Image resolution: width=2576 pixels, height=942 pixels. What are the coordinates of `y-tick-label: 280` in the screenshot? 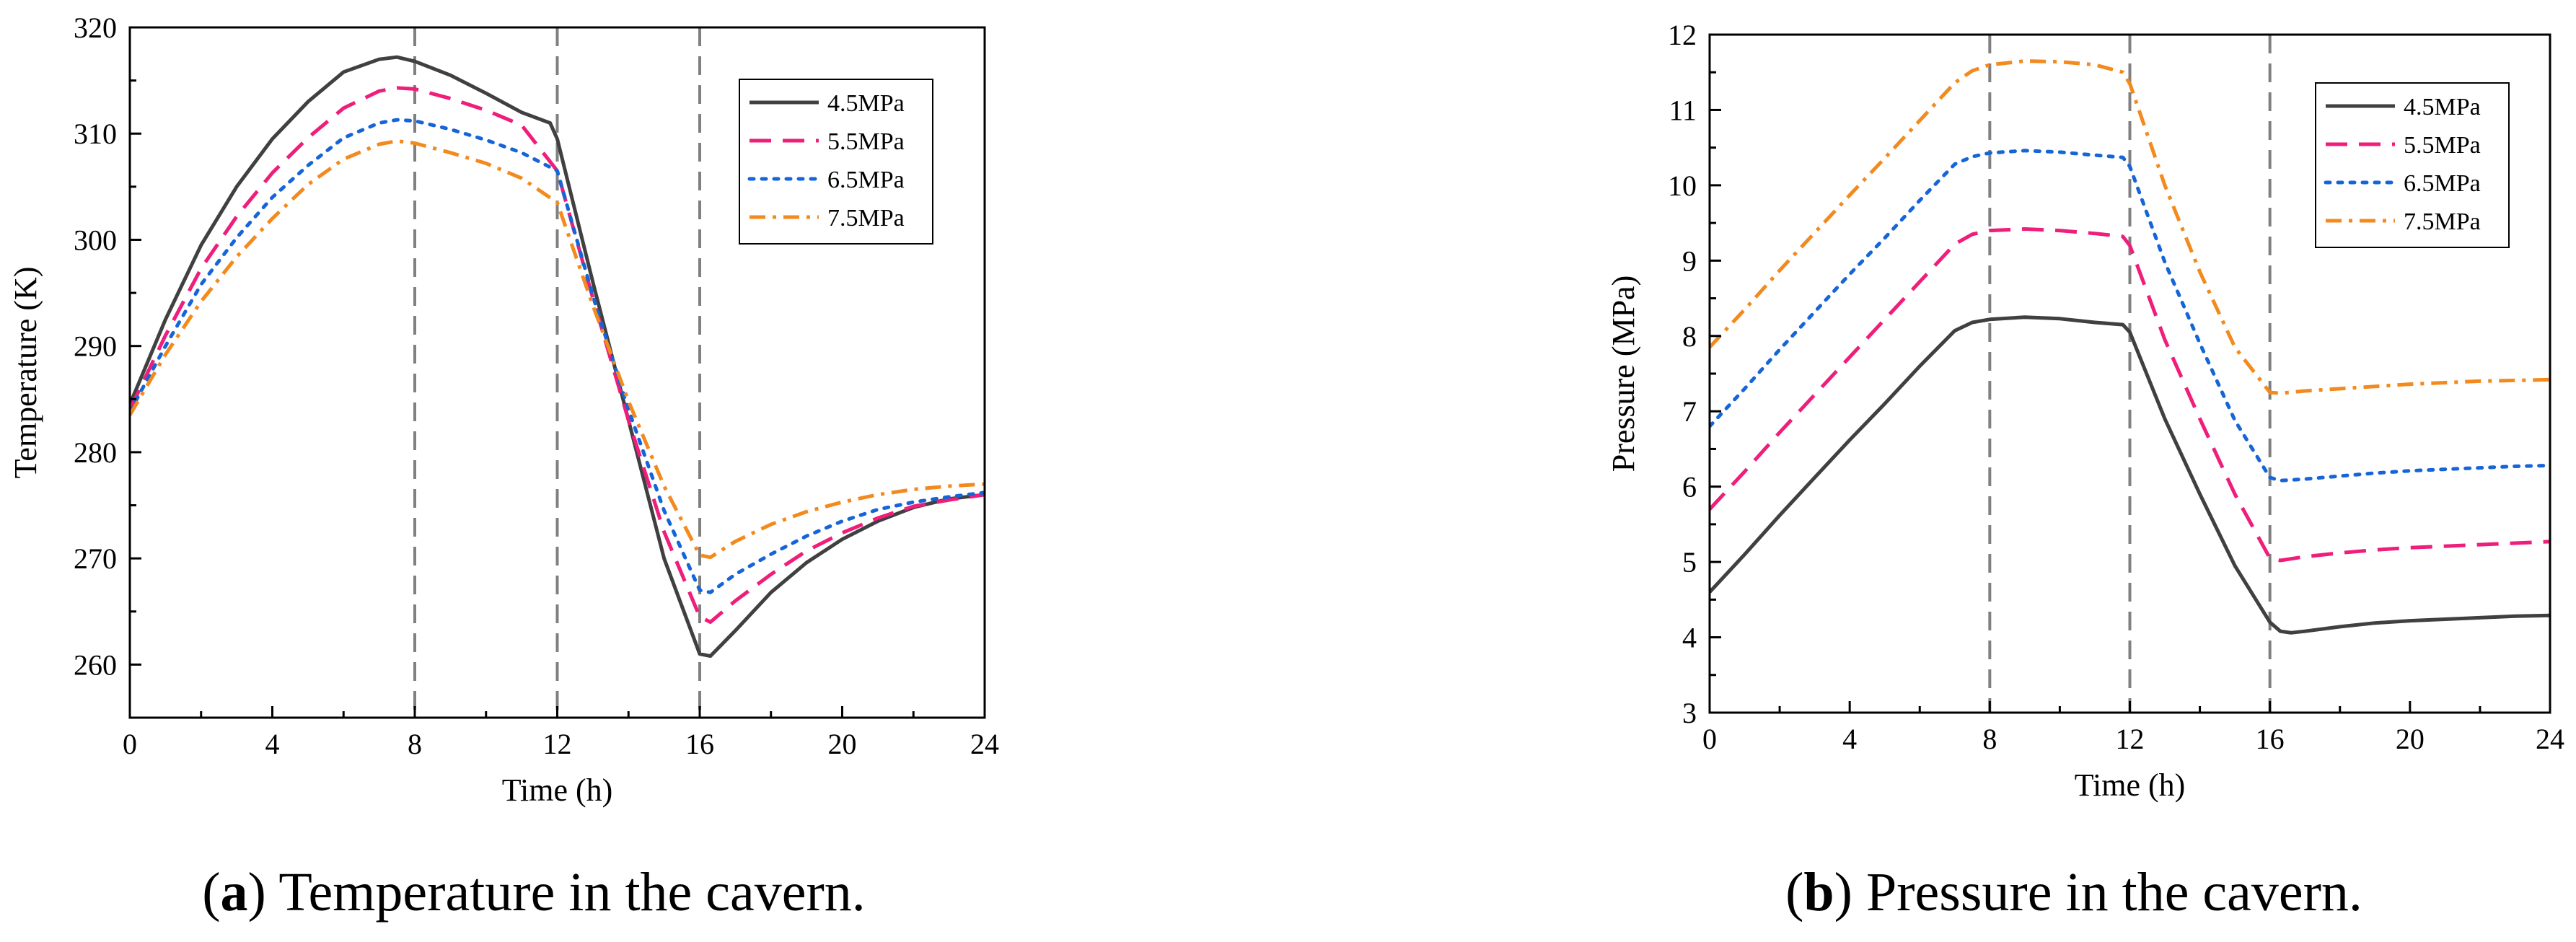 It's located at (95, 452).